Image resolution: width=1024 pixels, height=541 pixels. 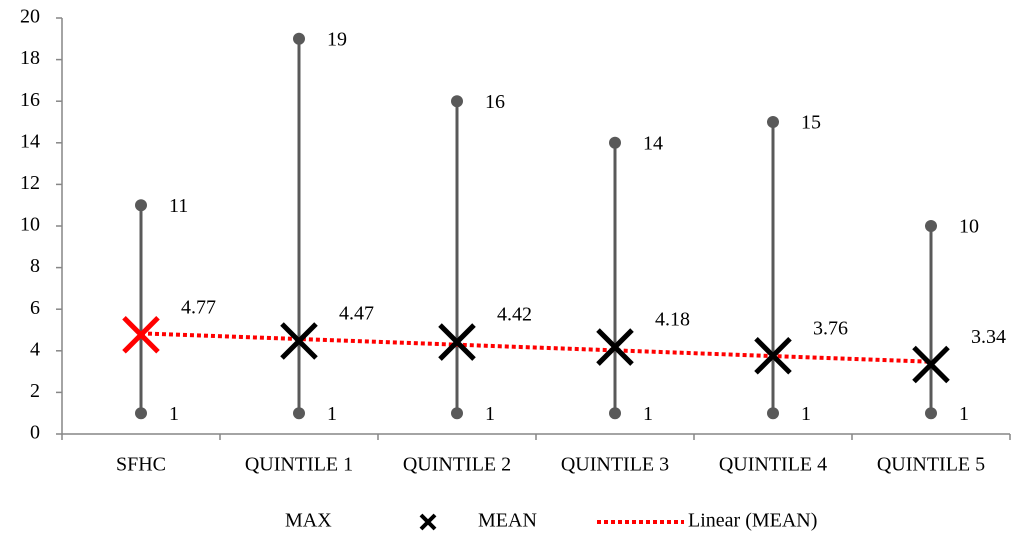 I want to click on legend-label: MEAN, so click(x=507, y=521).